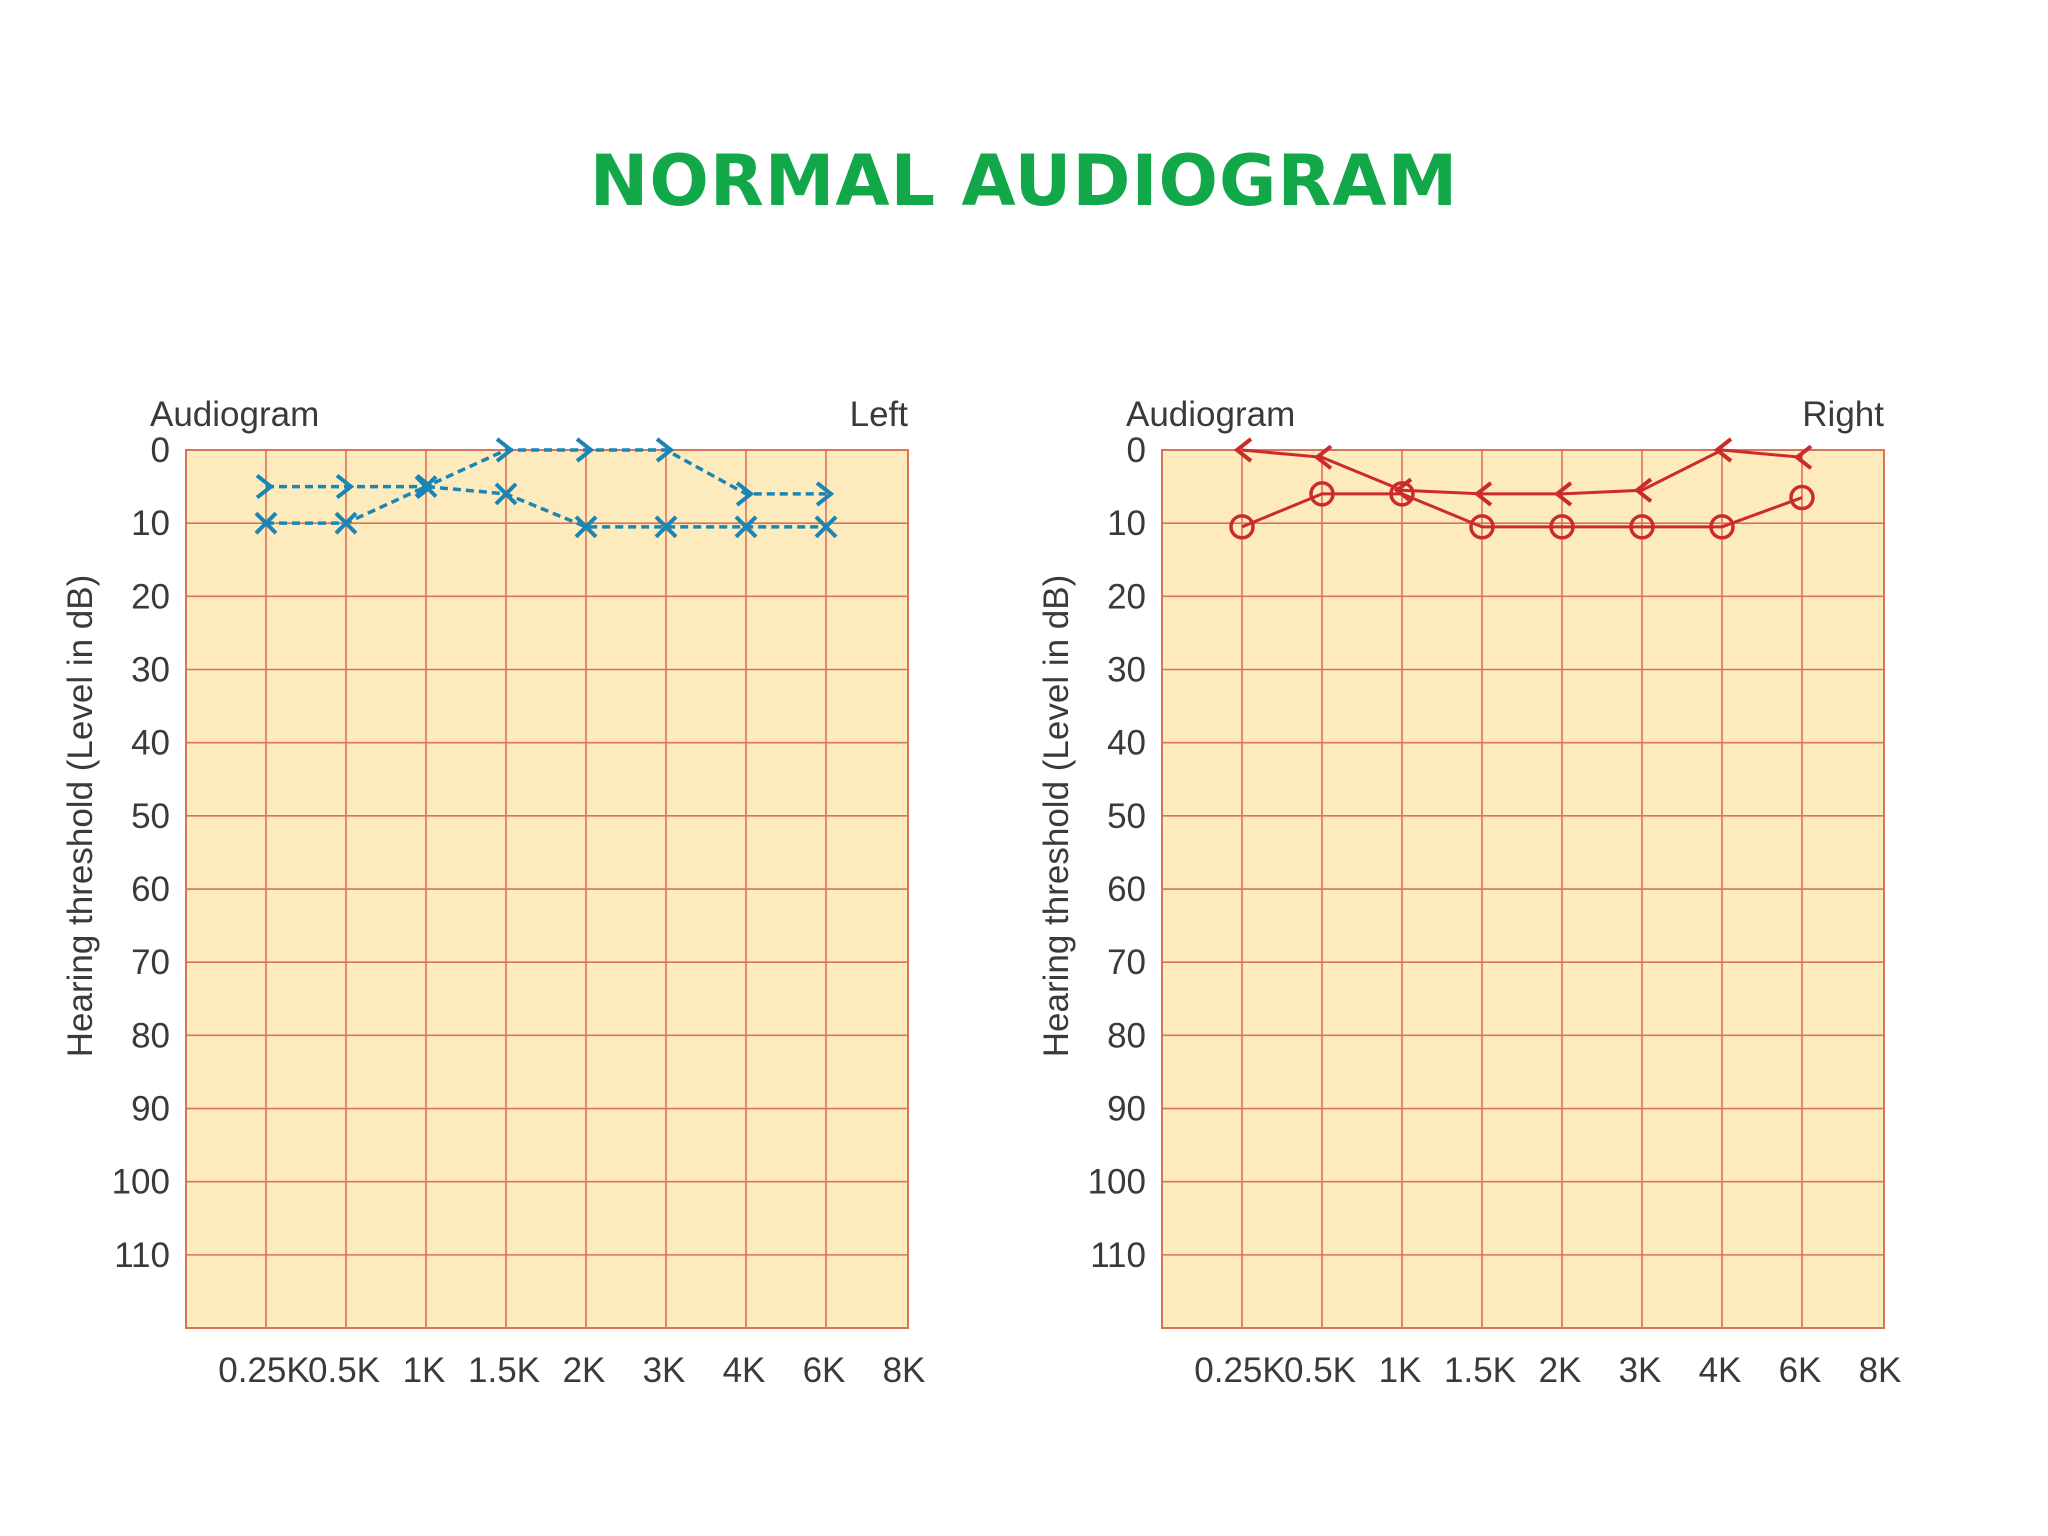 Image resolution: width=2048 pixels, height=1536 pixels. I want to click on ear-side-label: Right, so click(1843, 414).